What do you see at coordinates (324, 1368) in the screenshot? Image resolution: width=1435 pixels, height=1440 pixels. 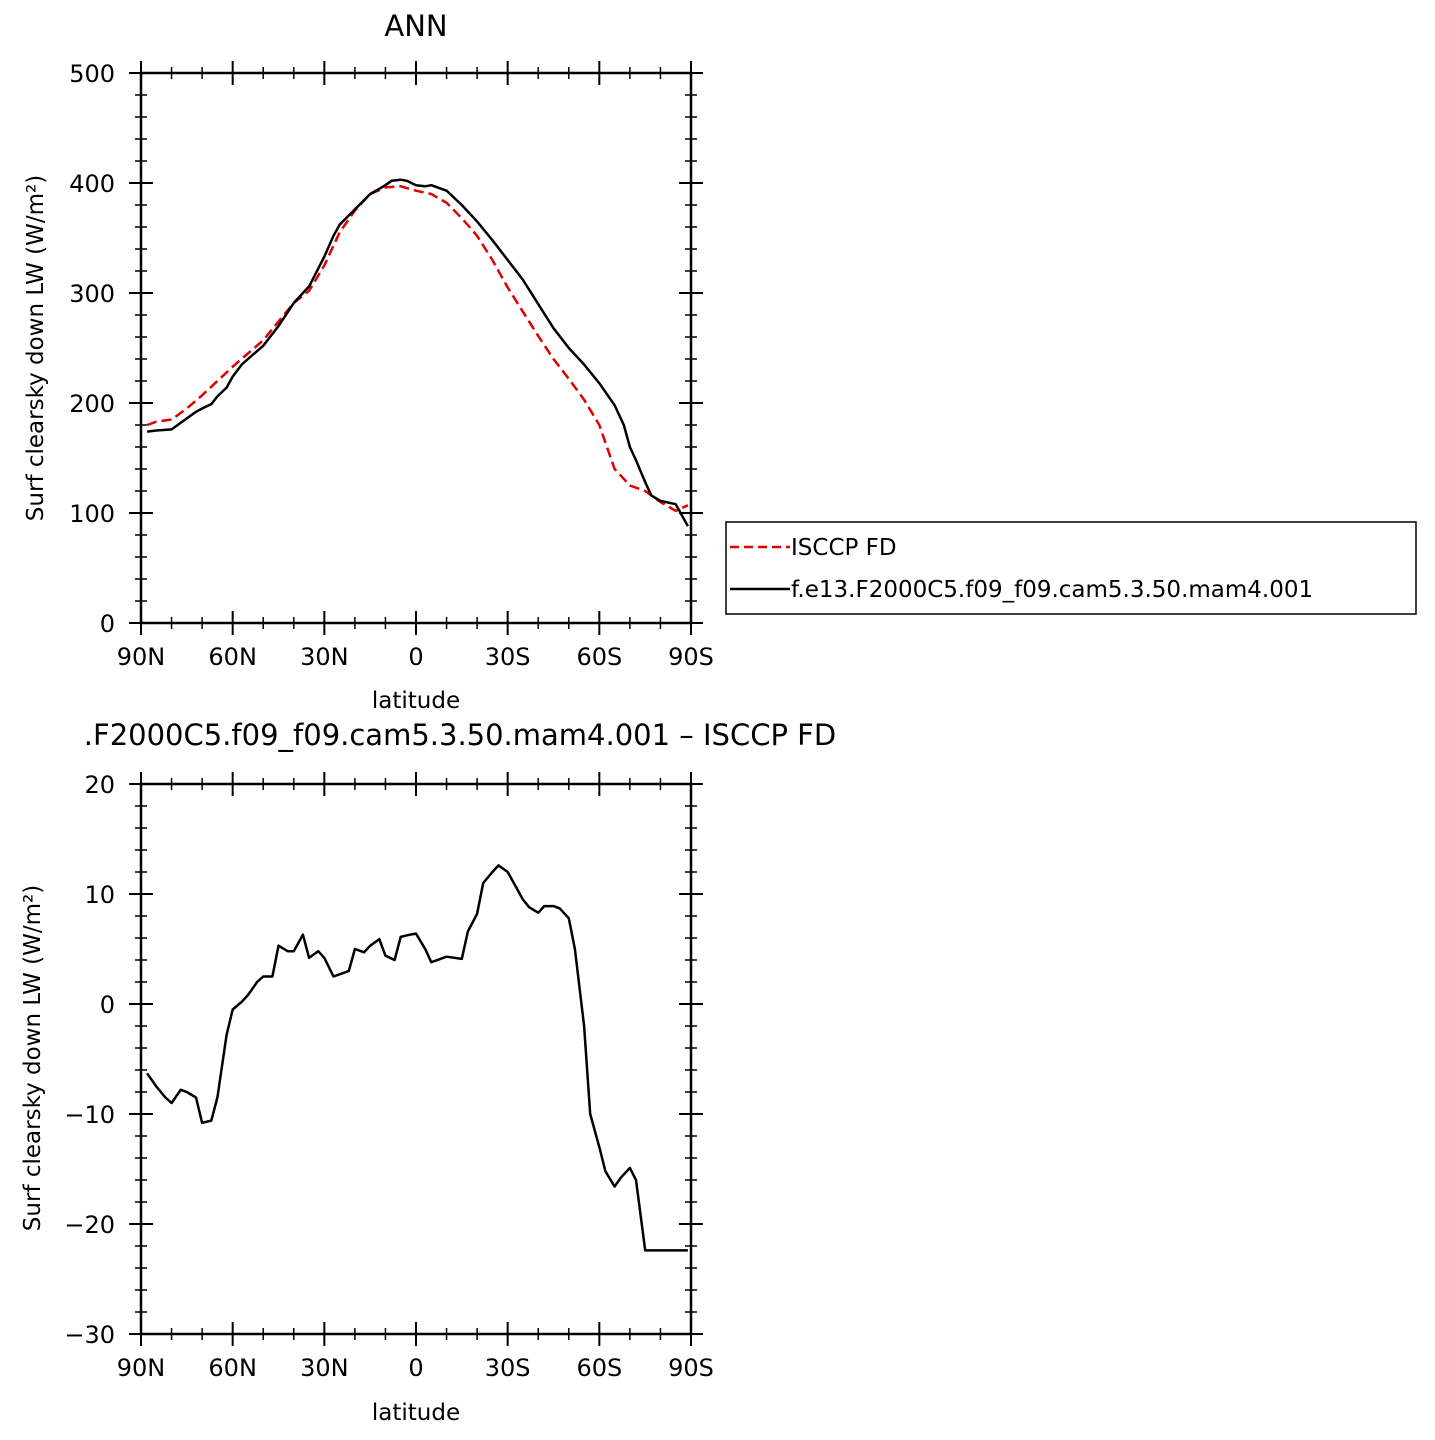 I see `bottom-xtick-label: 30N` at bounding box center [324, 1368].